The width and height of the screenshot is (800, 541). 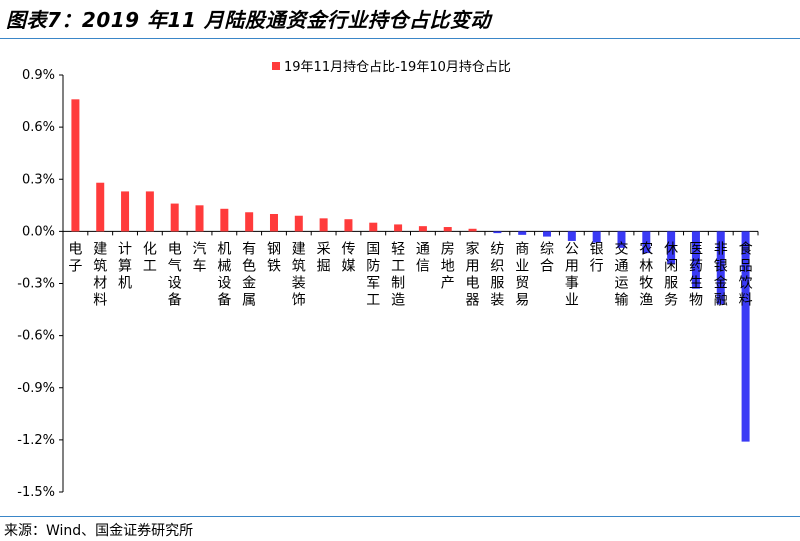 I want to click on category-label: 公用事业, so click(x=572, y=274).